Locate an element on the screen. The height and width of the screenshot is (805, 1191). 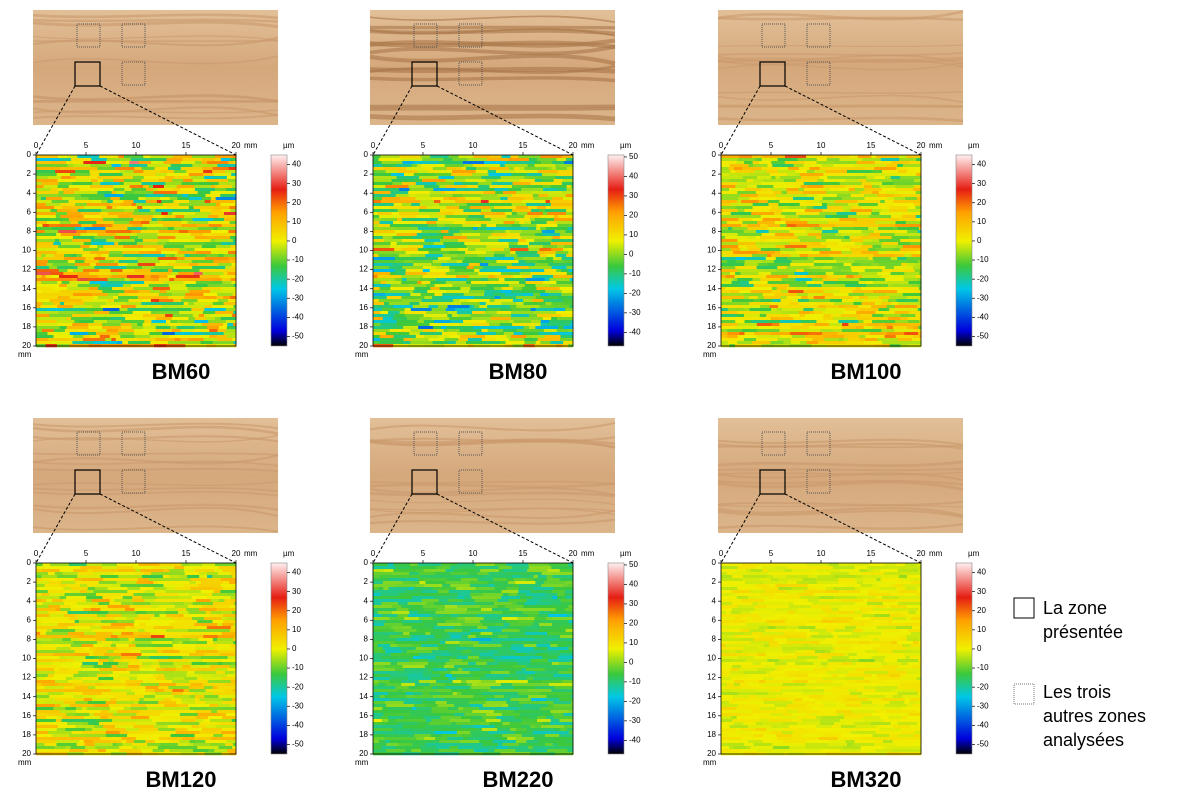
x-tick-label: 0 is located at coordinates (373, 145).